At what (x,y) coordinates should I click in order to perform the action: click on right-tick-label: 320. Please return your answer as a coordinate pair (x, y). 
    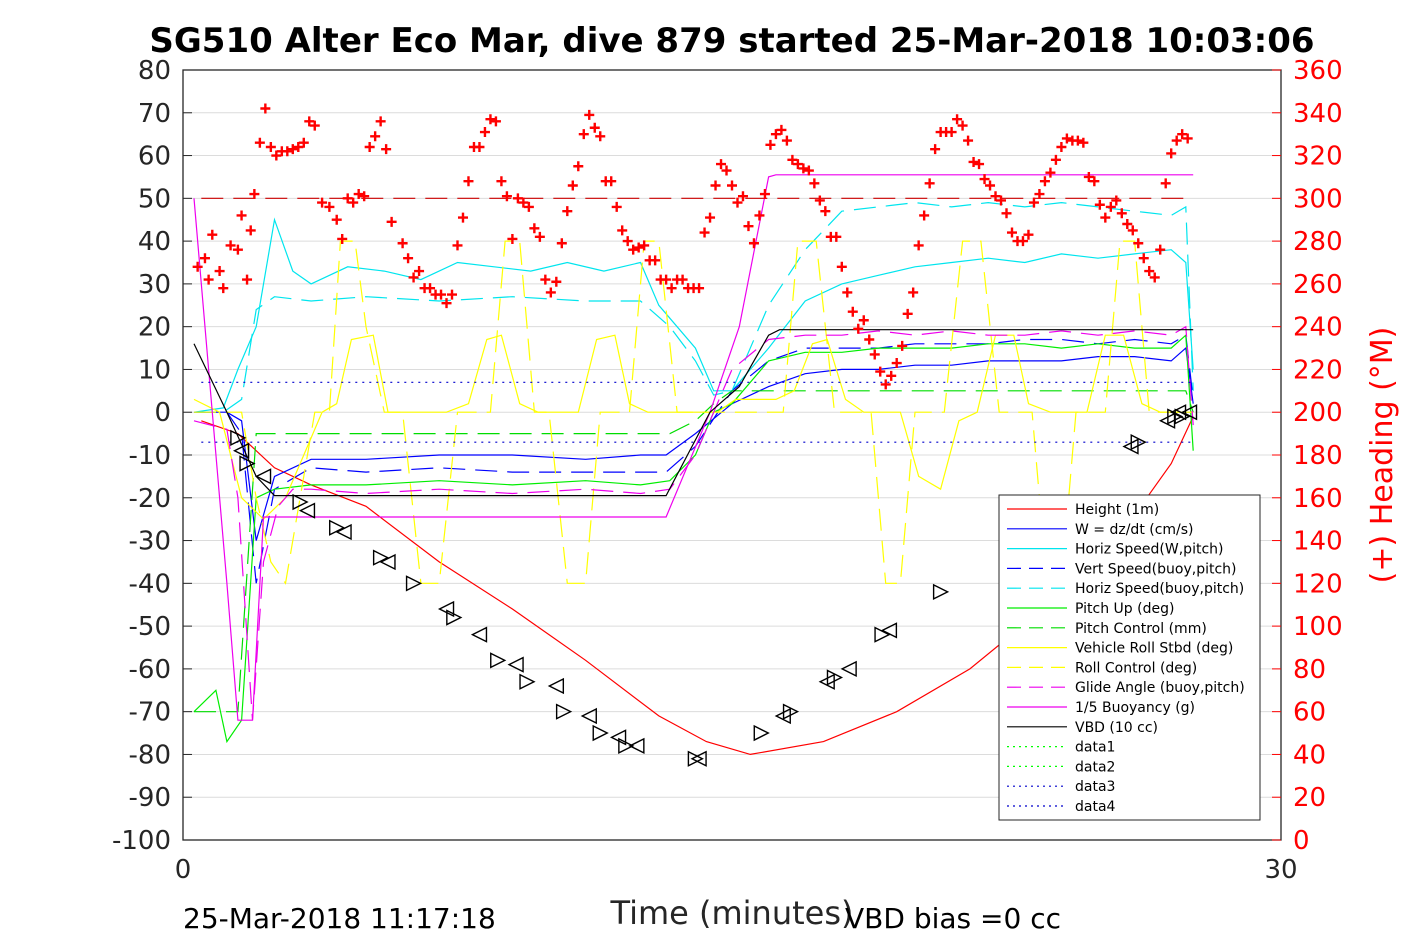
    Looking at the image, I should click on (1318, 157).